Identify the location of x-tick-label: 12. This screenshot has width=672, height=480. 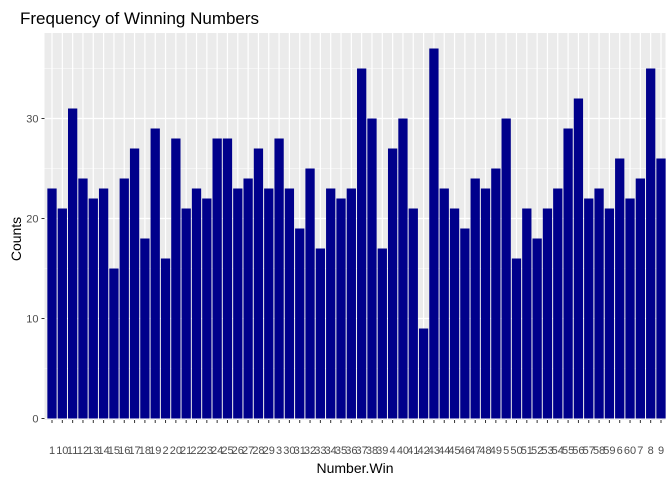
(83, 451).